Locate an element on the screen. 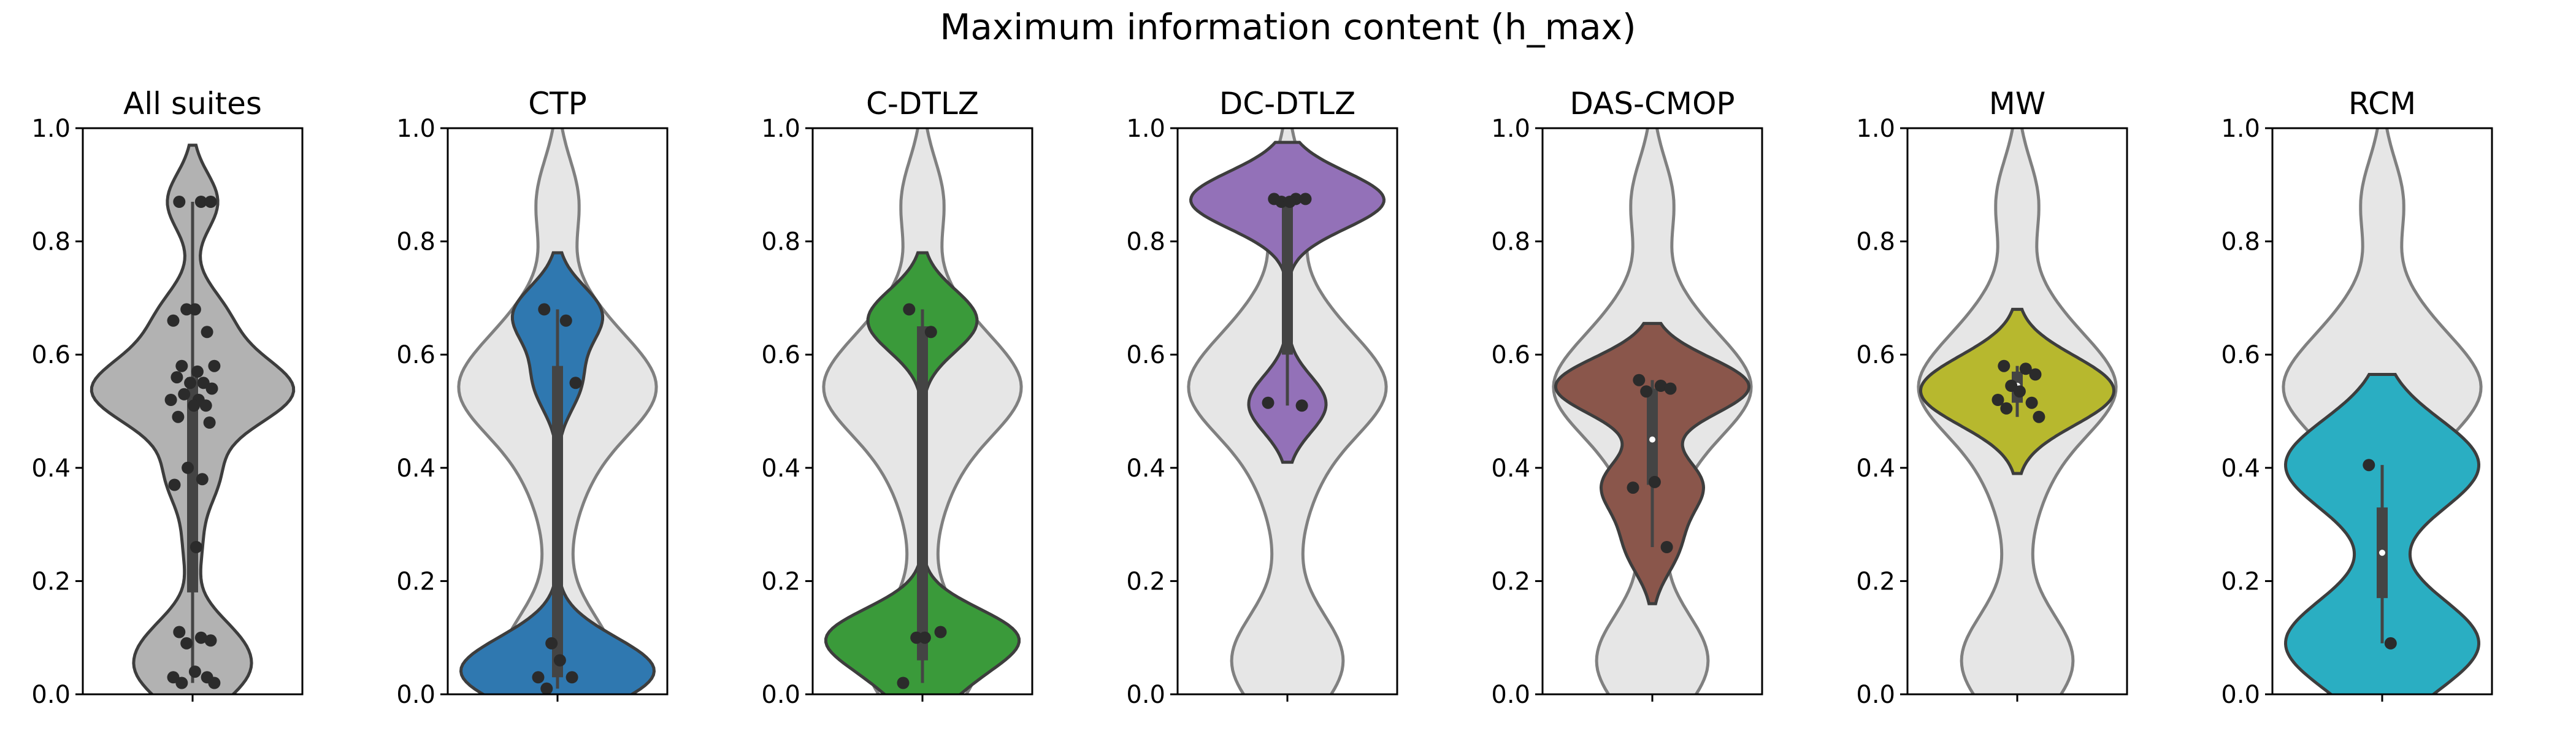  panel-2: 0.0 0.2 0.4 0.6 0.8 1.0 C-DTLZ is located at coordinates (897, 397).